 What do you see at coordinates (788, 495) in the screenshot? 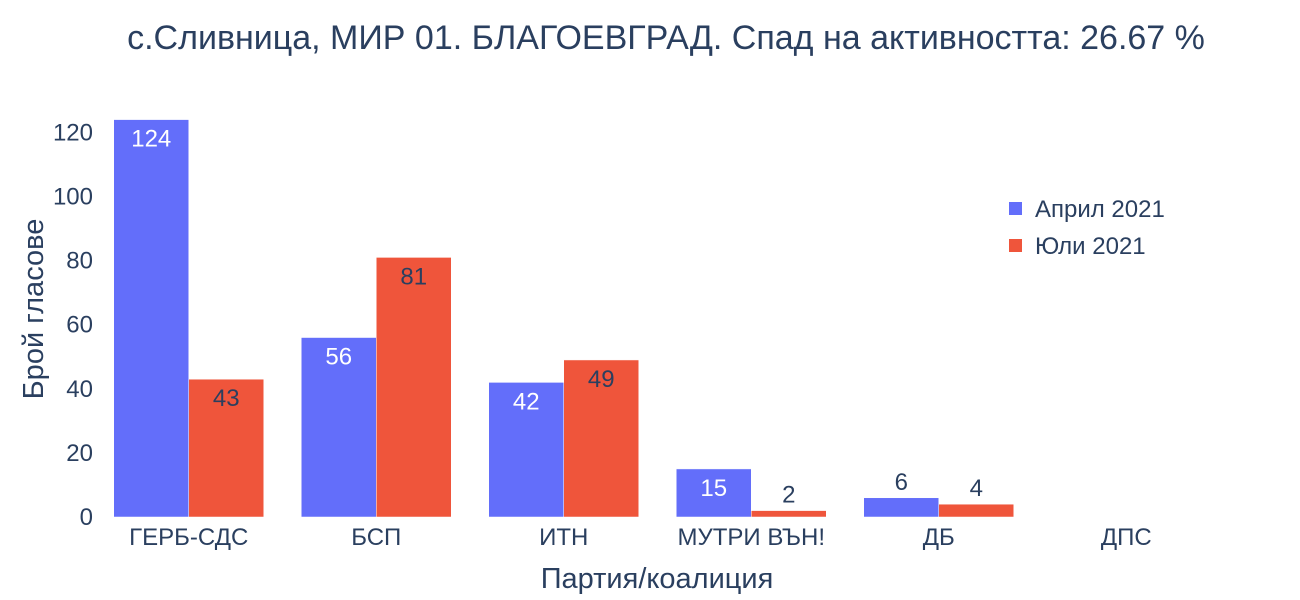
I see `bar-data-label: 2` at bounding box center [788, 495].